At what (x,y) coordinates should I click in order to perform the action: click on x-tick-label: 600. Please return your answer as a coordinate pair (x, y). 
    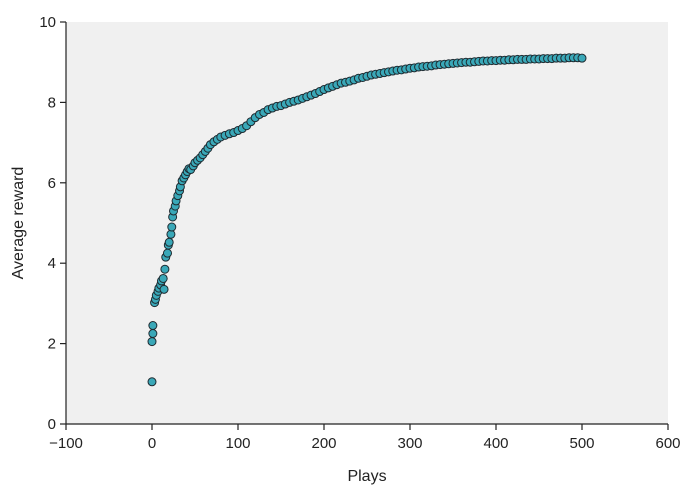
    Looking at the image, I should click on (667, 443).